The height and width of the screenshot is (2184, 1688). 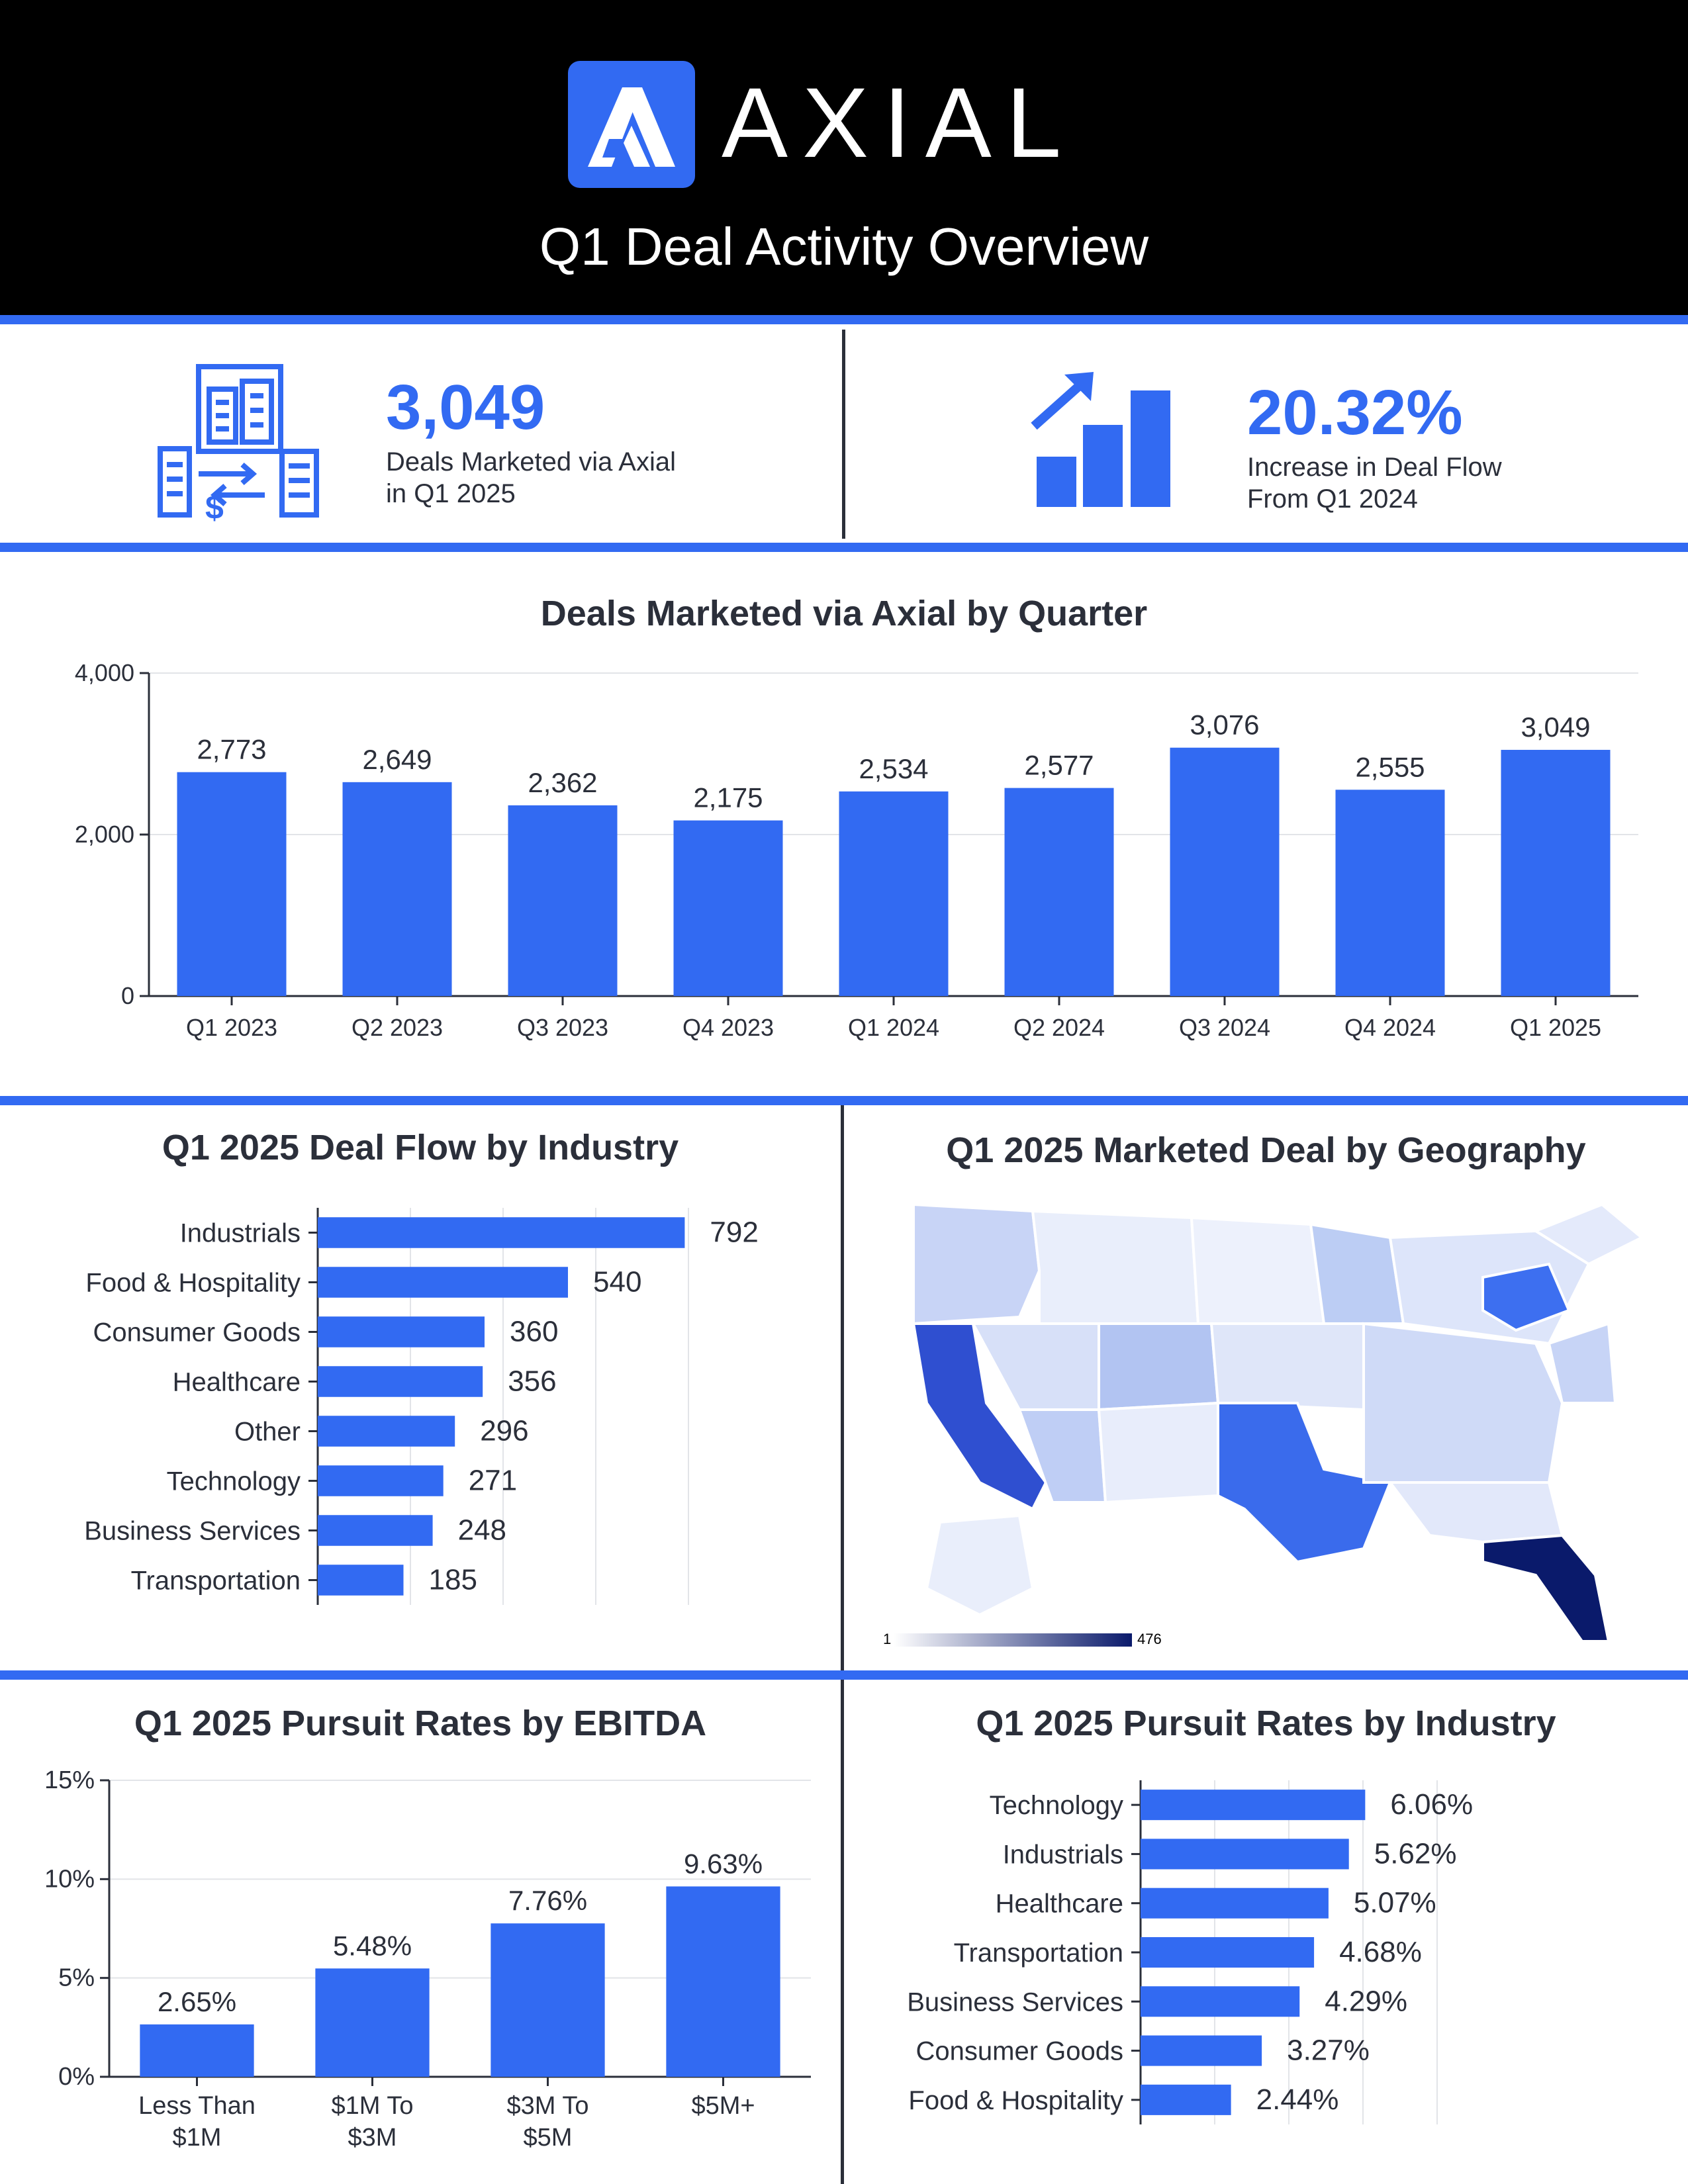 What do you see at coordinates (532, 1382) in the screenshot?
I see `bar-value-label: 356` at bounding box center [532, 1382].